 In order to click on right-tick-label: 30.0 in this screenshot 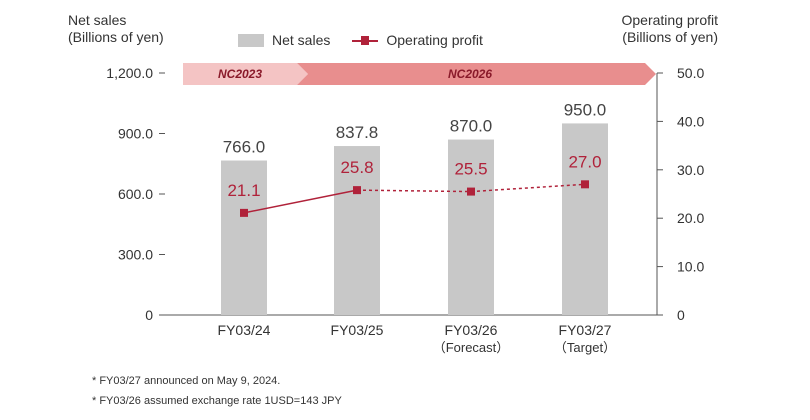, I will do `click(690, 170)`.